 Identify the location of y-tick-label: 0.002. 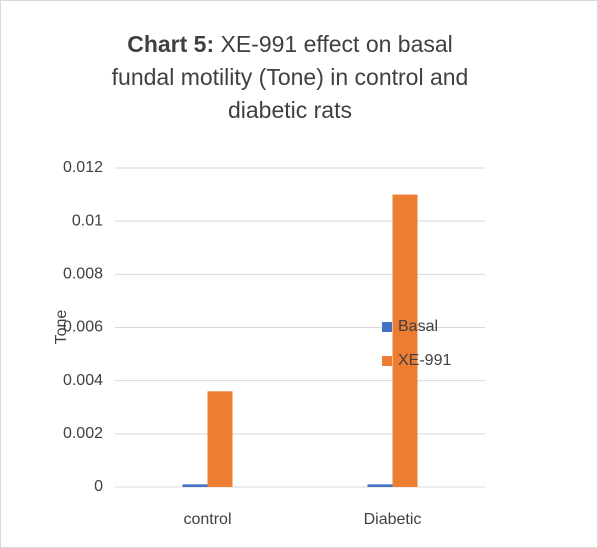
(83, 433).